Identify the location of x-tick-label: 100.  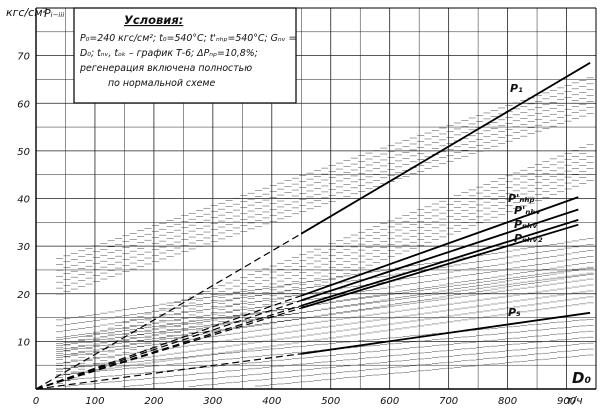
(94, 401).